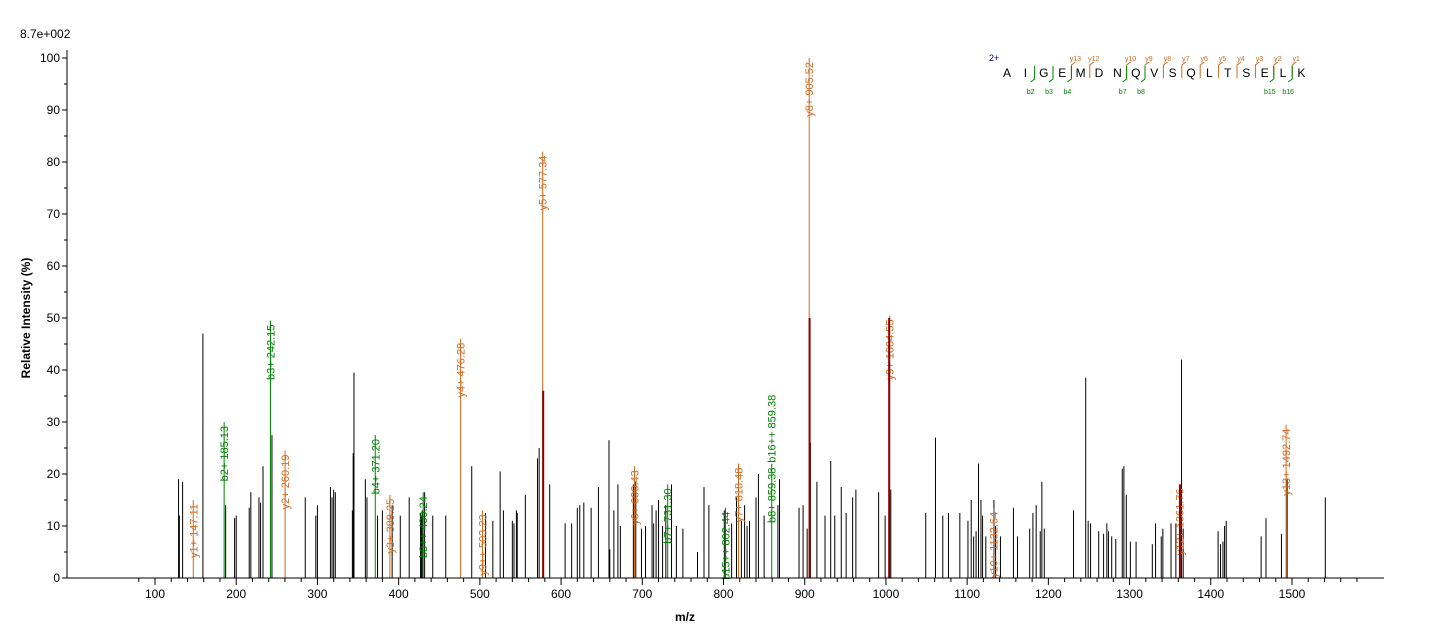 Image resolution: width=1436 pixels, height=638 pixels. What do you see at coordinates (483, 544) in the screenshot?
I see `peak-label: y9++ 503.23` at bounding box center [483, 544].